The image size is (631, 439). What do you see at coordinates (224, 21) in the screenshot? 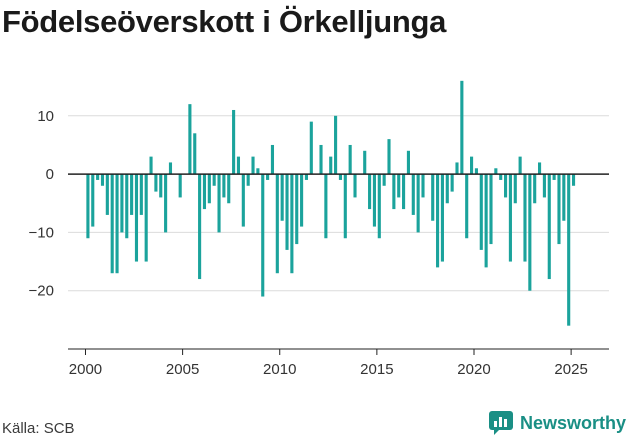
I see `chart-title: Födelseöverskott i Örkelljunga` at bounding box center [224, 21].